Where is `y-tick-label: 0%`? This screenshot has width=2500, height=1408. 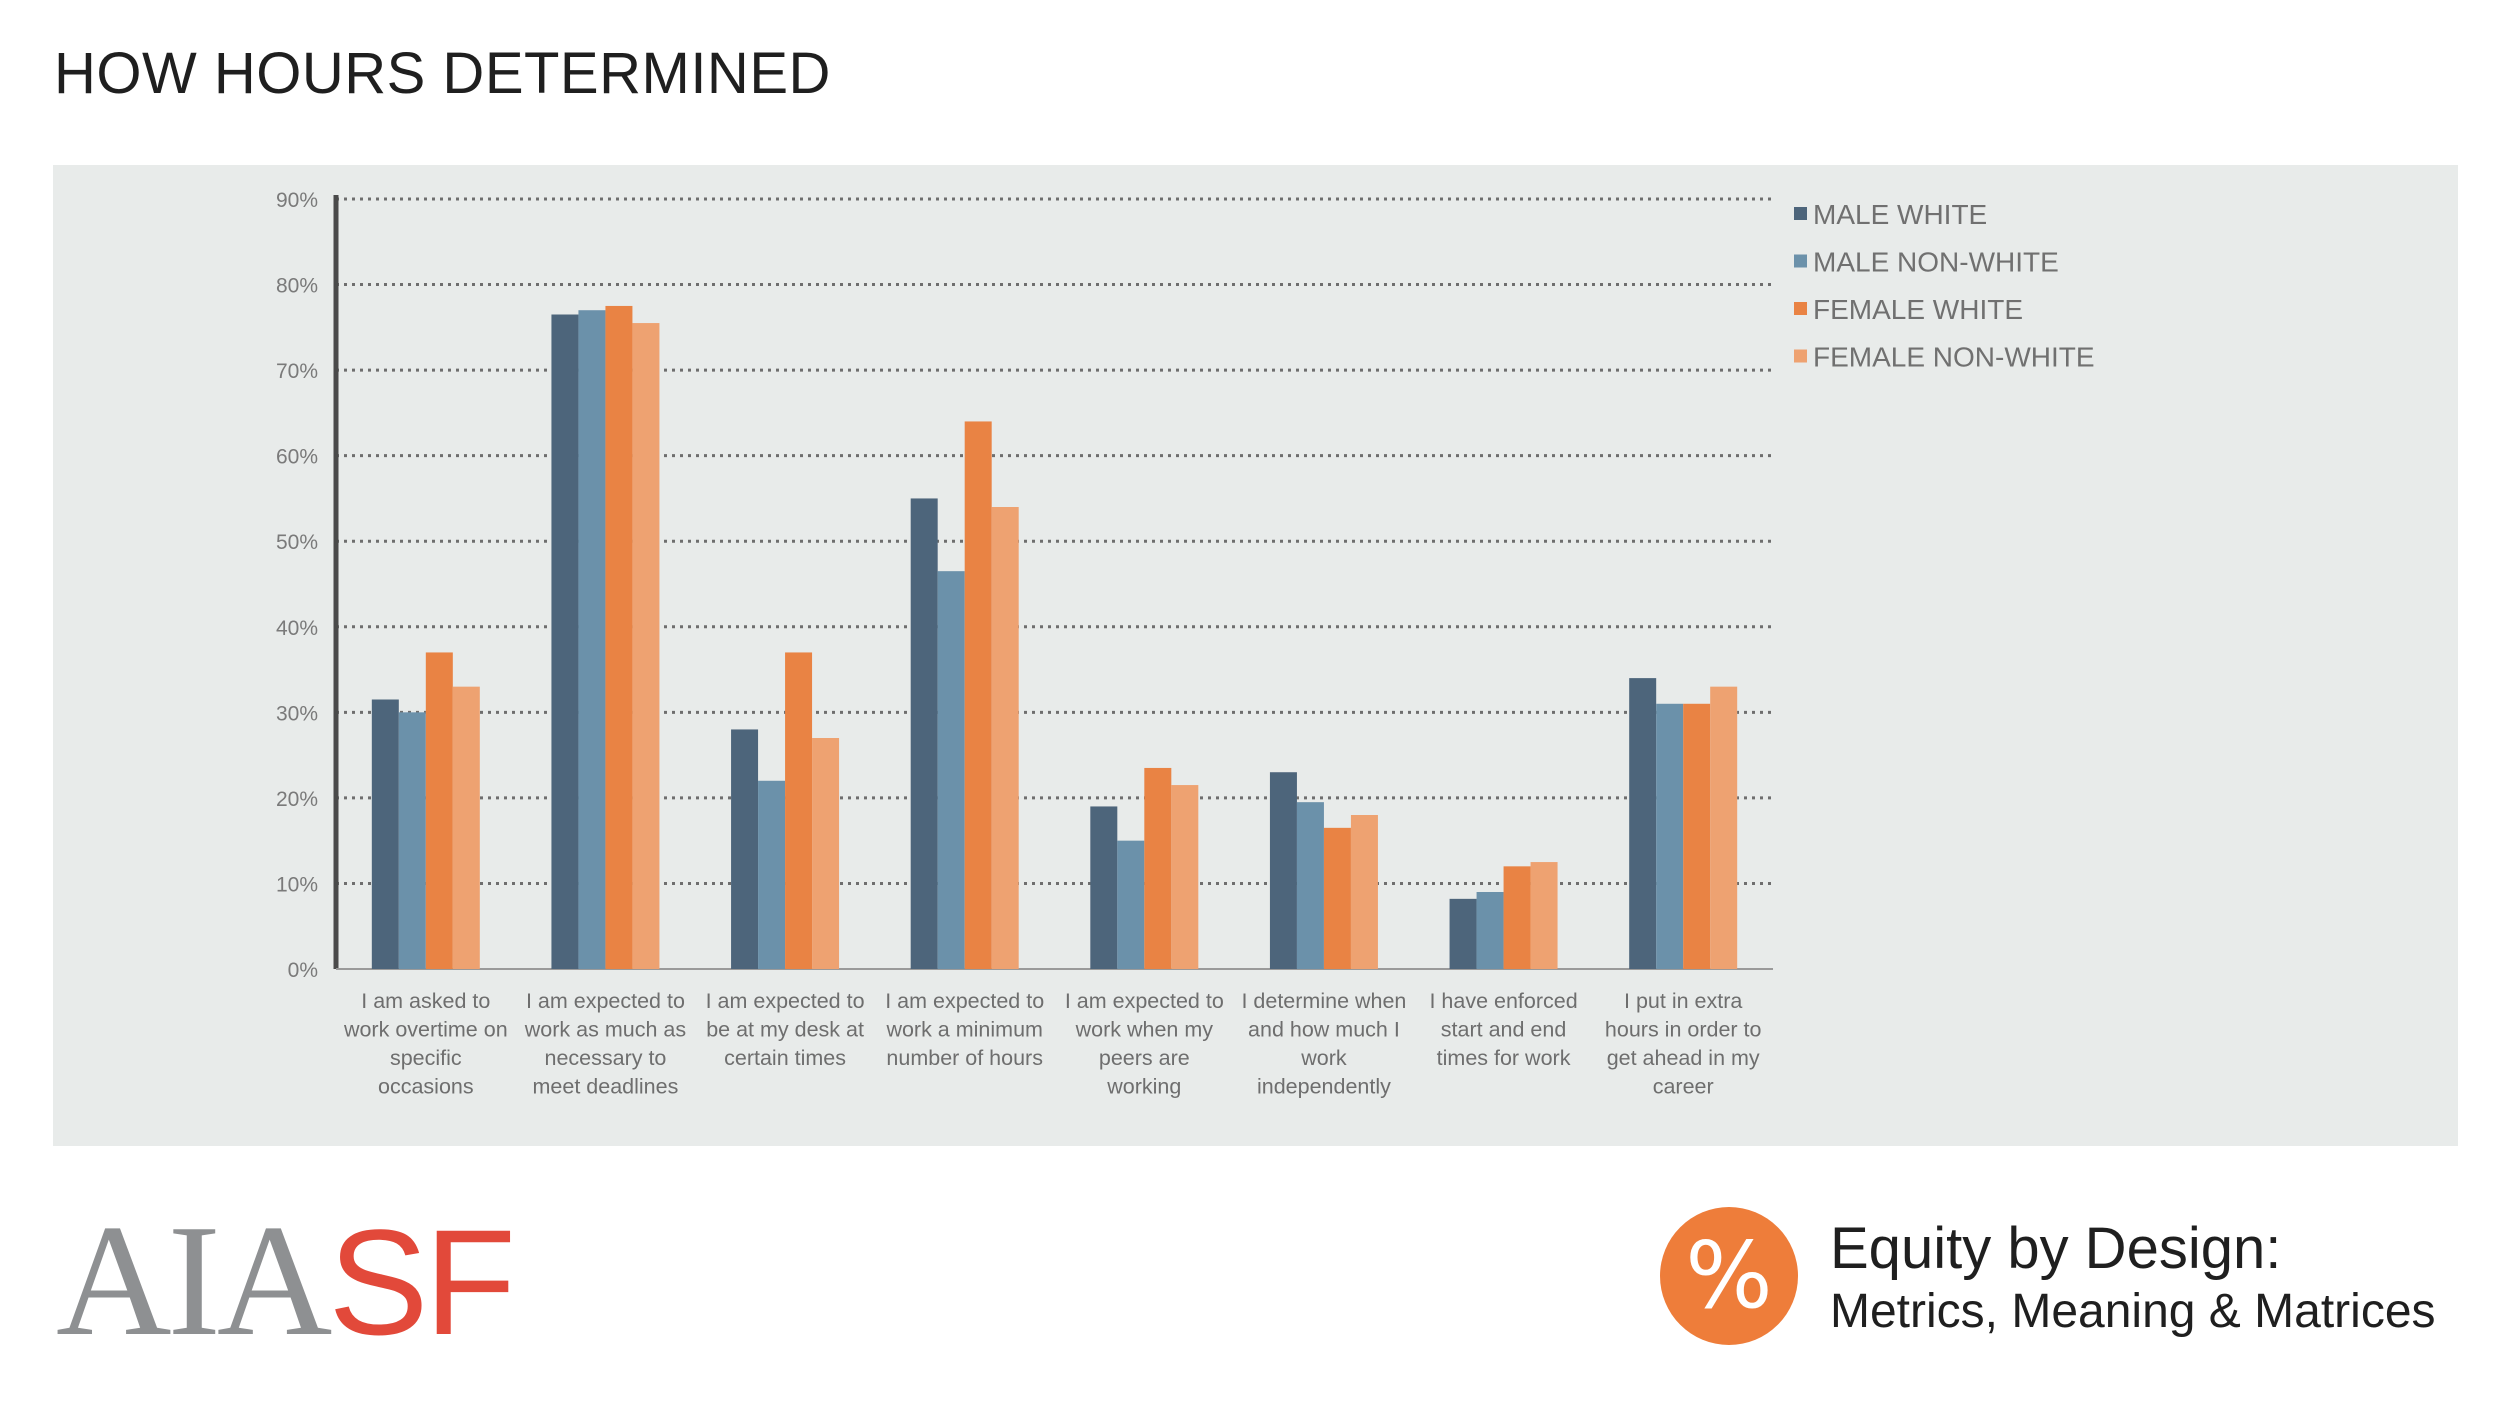
y-tick-label: 0% is located at coordinates (303, 970).